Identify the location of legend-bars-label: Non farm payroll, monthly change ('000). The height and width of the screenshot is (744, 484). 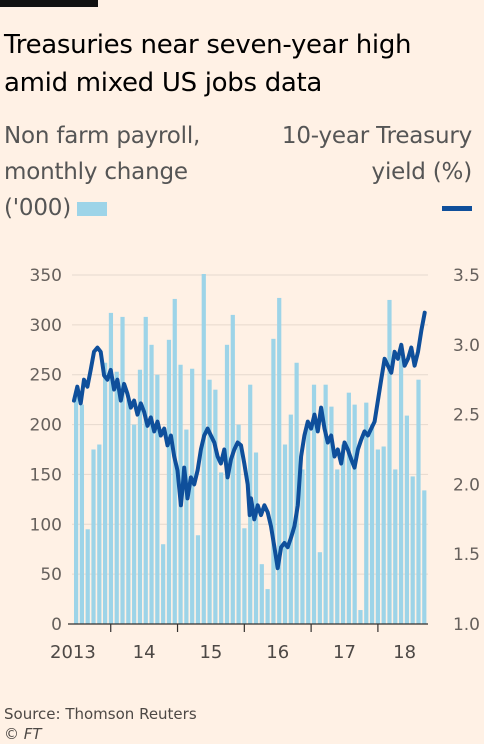
(102, 172).